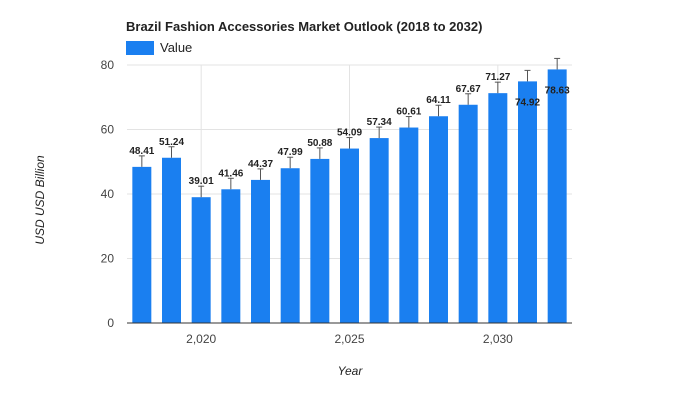 The width and height of the screenshot is (700, 400). I want to click on y-tick-label: 80, so click(108, 65).